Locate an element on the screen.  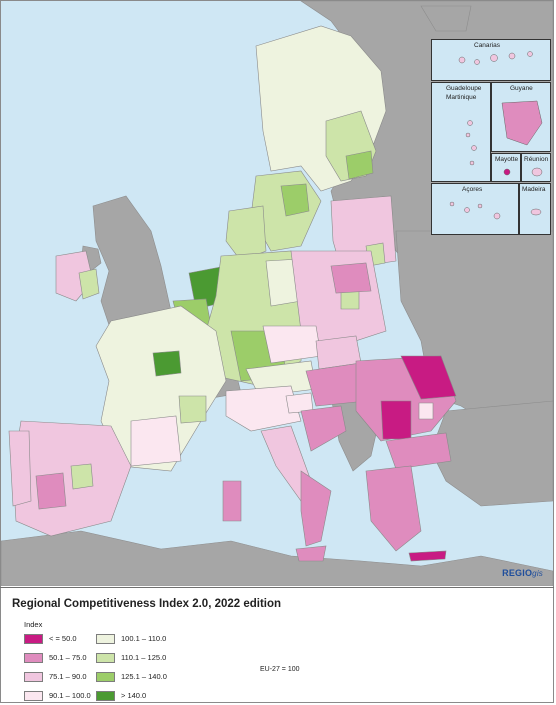
inset-label-mayotte: Mayotte is located at coordinates (507, 159).